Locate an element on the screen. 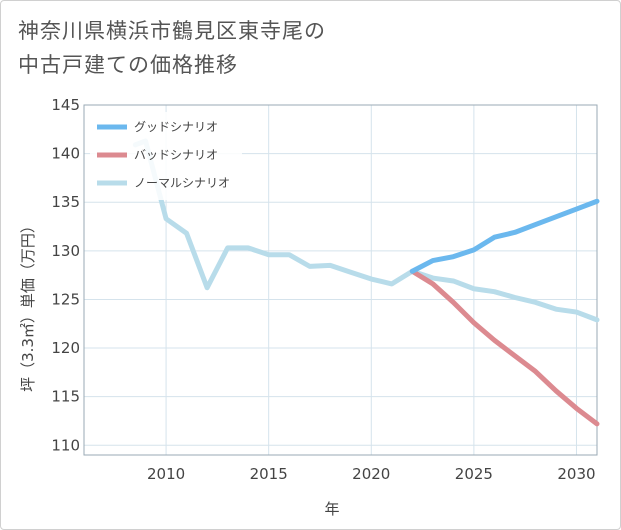 The width and height of the screenshot is (621, 530). y-tick-label: 125 is located at coordinates (65, 299).